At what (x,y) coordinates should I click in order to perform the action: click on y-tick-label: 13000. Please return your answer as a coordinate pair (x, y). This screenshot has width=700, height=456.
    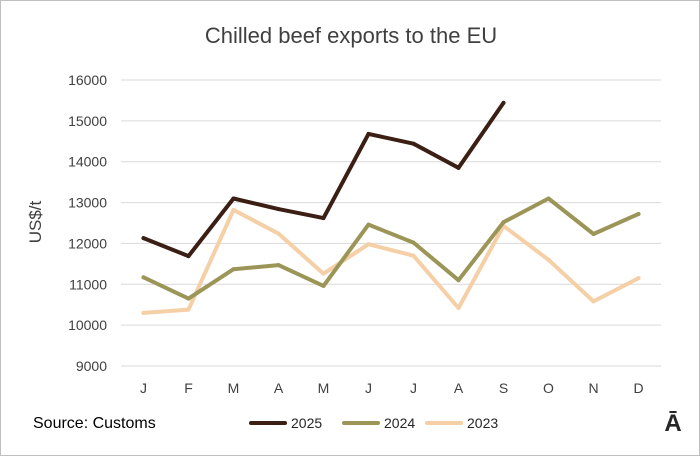
    Looking at the image, I should click on (87, 203).